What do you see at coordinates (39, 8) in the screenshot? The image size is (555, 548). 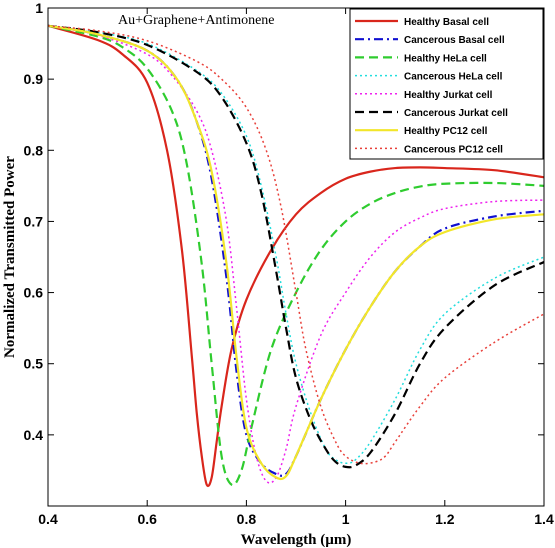 I see `y-tick-label: 1` at bounding box center [39, 8].